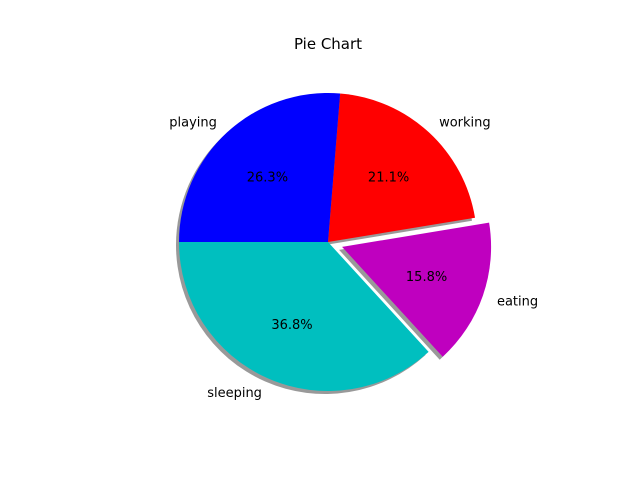  I want to click on pie-slice-playing, so click(260, 168).